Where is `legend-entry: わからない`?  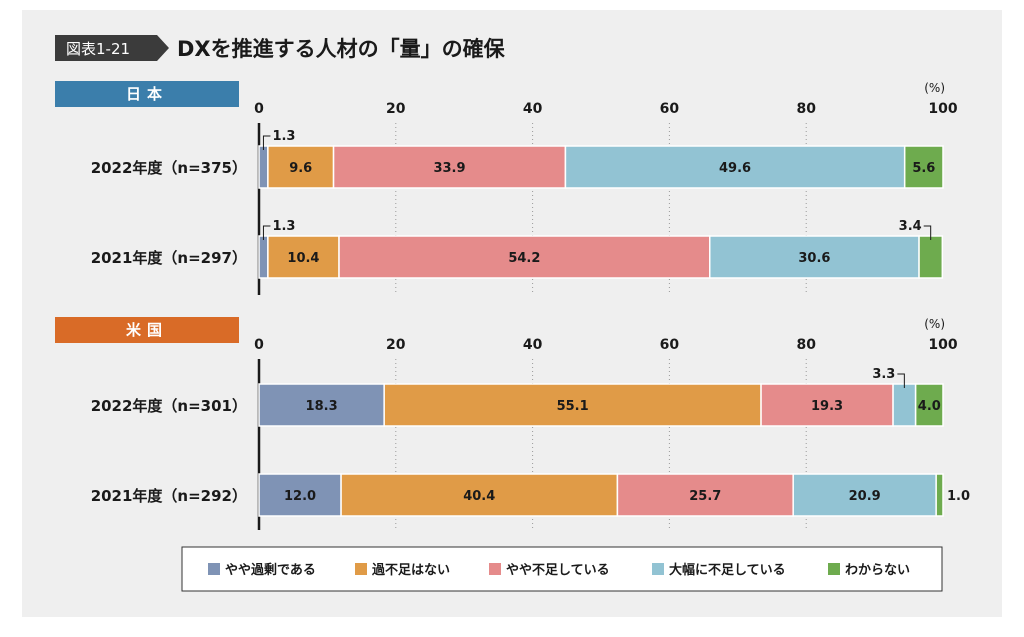 legend-entry: わからない is located at coordinates (877, 570).